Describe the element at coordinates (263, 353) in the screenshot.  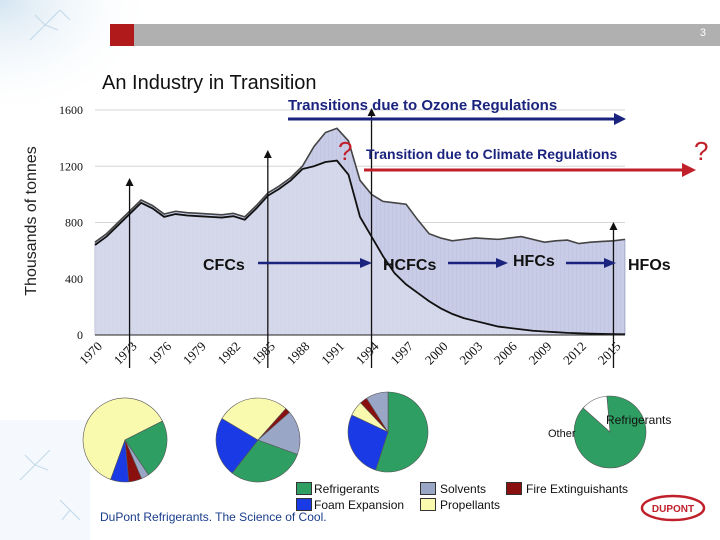
I see `x-tick-label: 1985` at that location.